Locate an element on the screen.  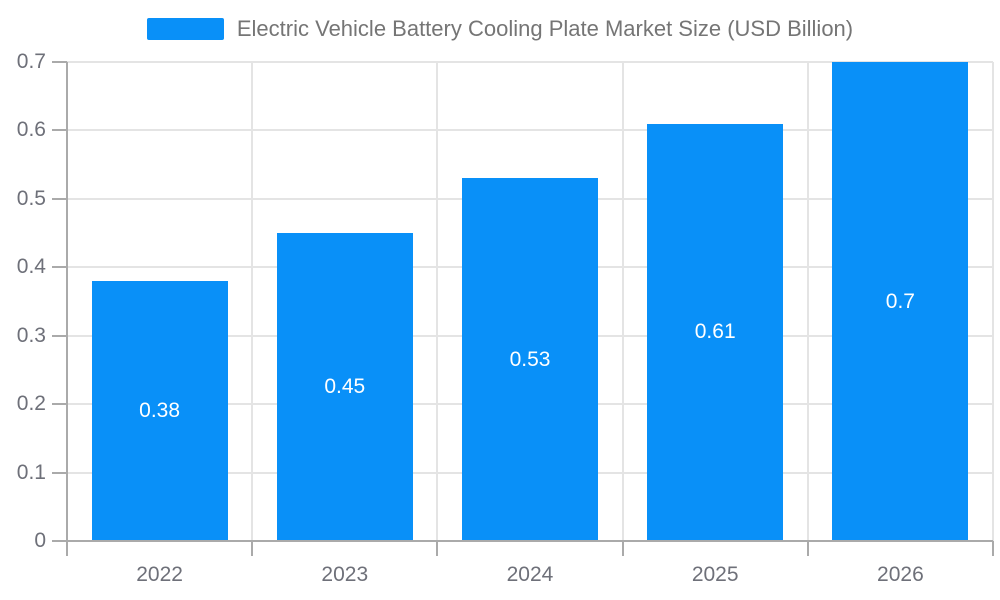
y-axis-tick-label: 0.6 is located at coordinates (31, 130).